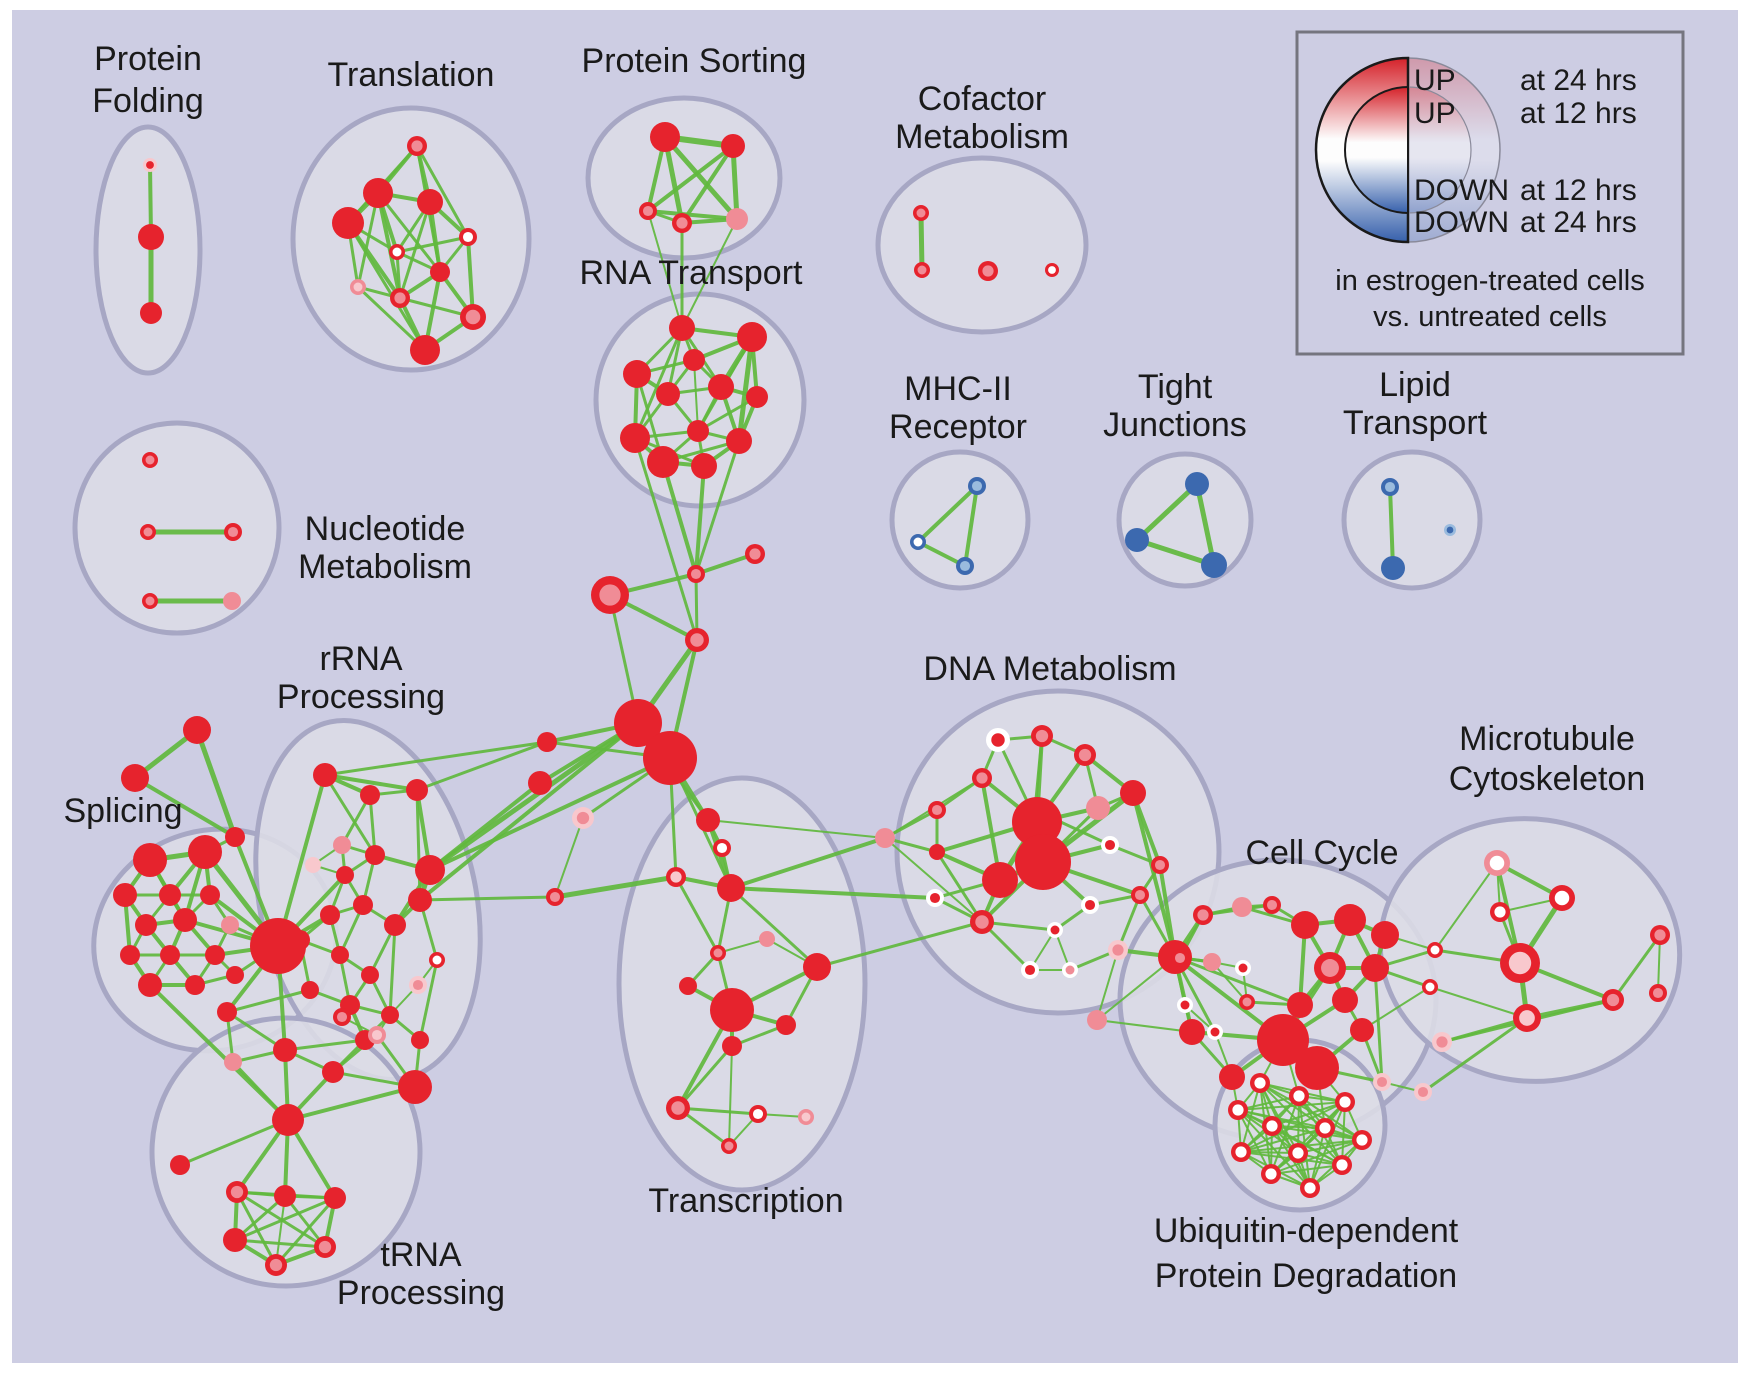  I want to click on node-a16, so click(437, 960).